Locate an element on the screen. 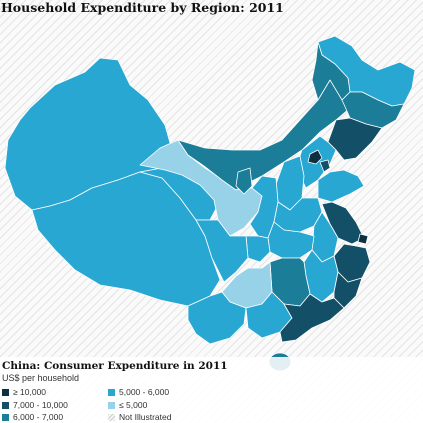  legend-item-5000-6000: 5,000 - 6,000 is located at coordinates (138, 392).